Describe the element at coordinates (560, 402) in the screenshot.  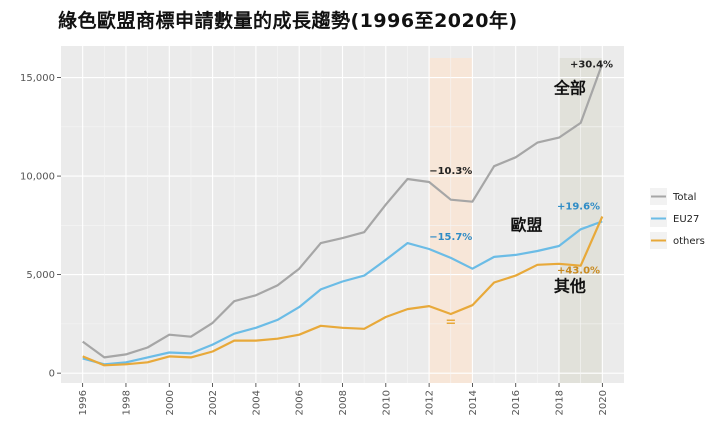
I see `x-tick-label: 2018` at that location.